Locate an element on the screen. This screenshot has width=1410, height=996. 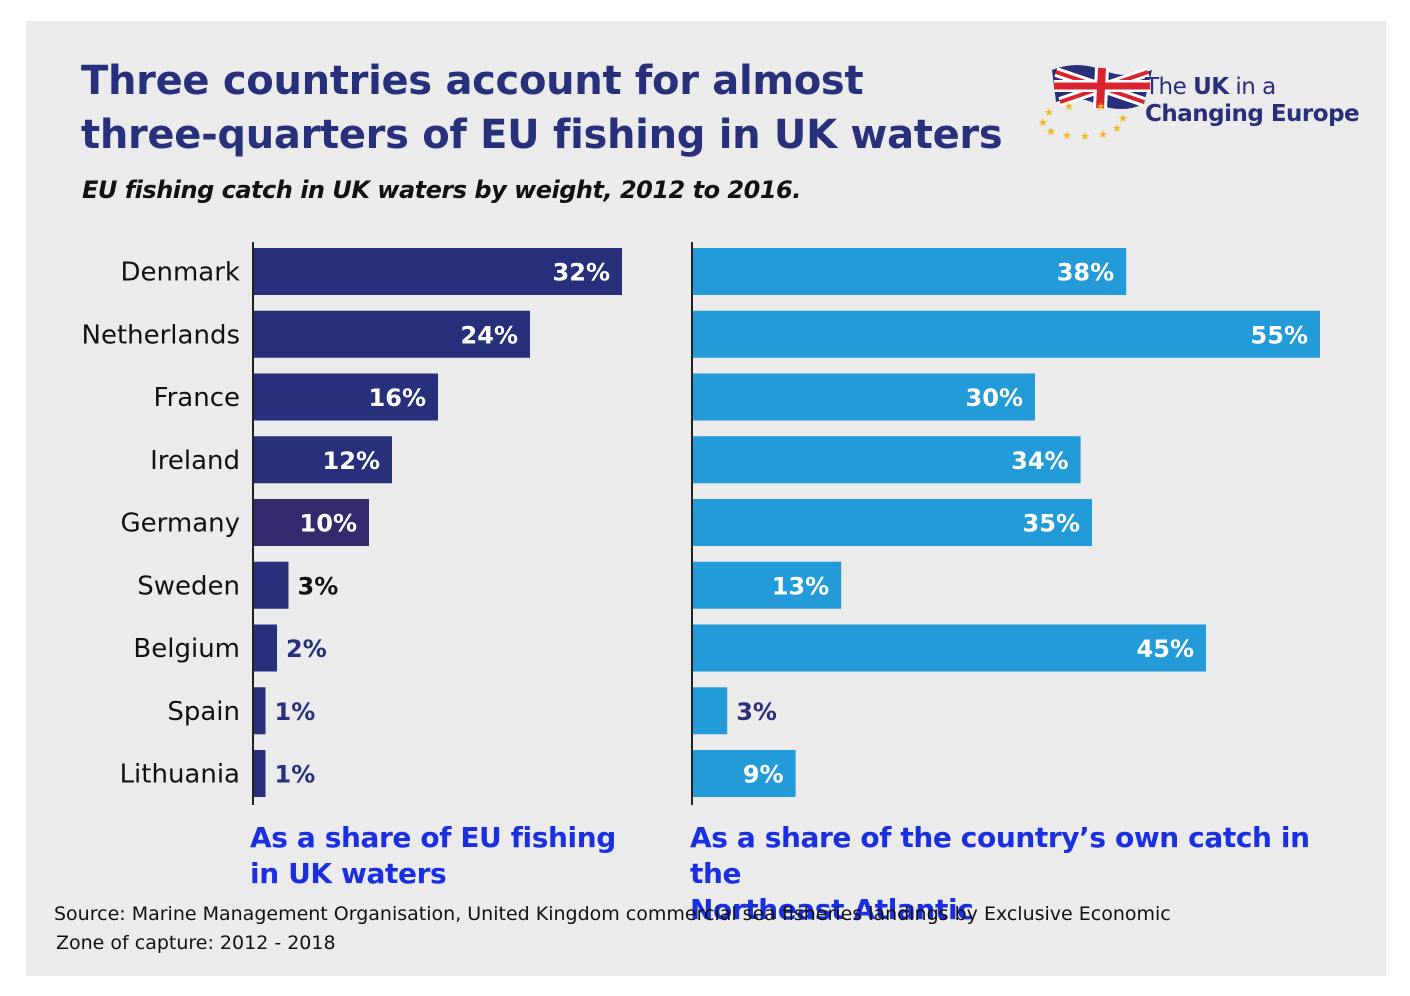
category-label: Spain is located at coordinates (203, 712).